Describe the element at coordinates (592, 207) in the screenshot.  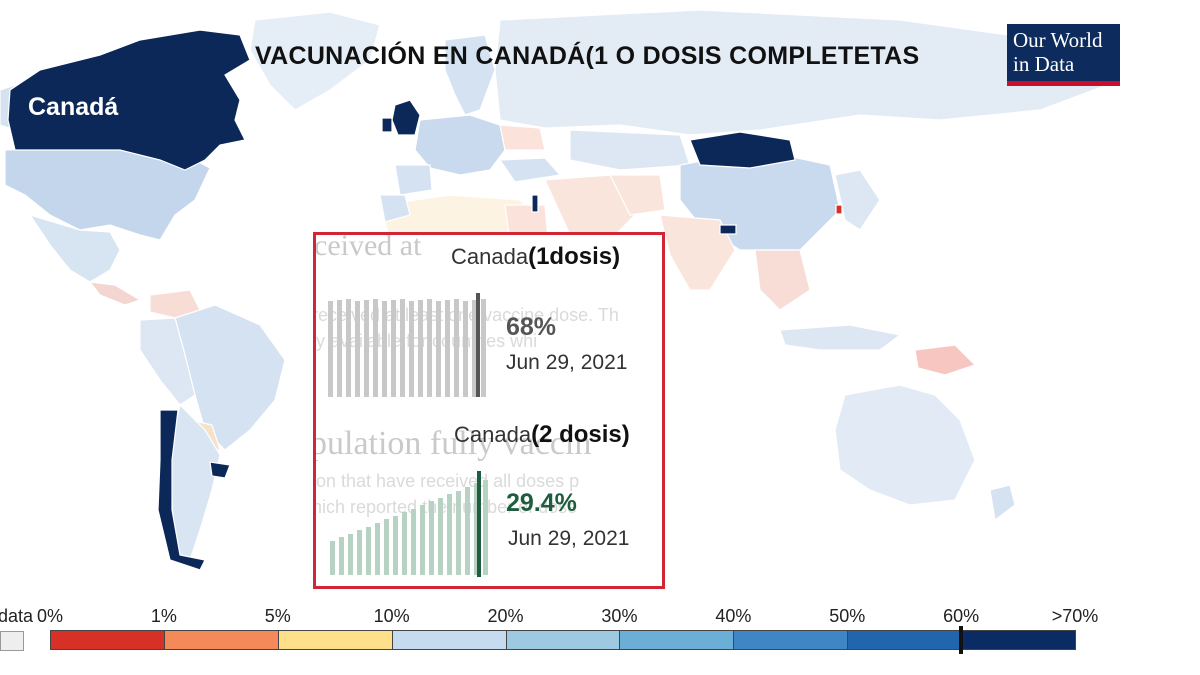
I see `country-middle-east` at that location.